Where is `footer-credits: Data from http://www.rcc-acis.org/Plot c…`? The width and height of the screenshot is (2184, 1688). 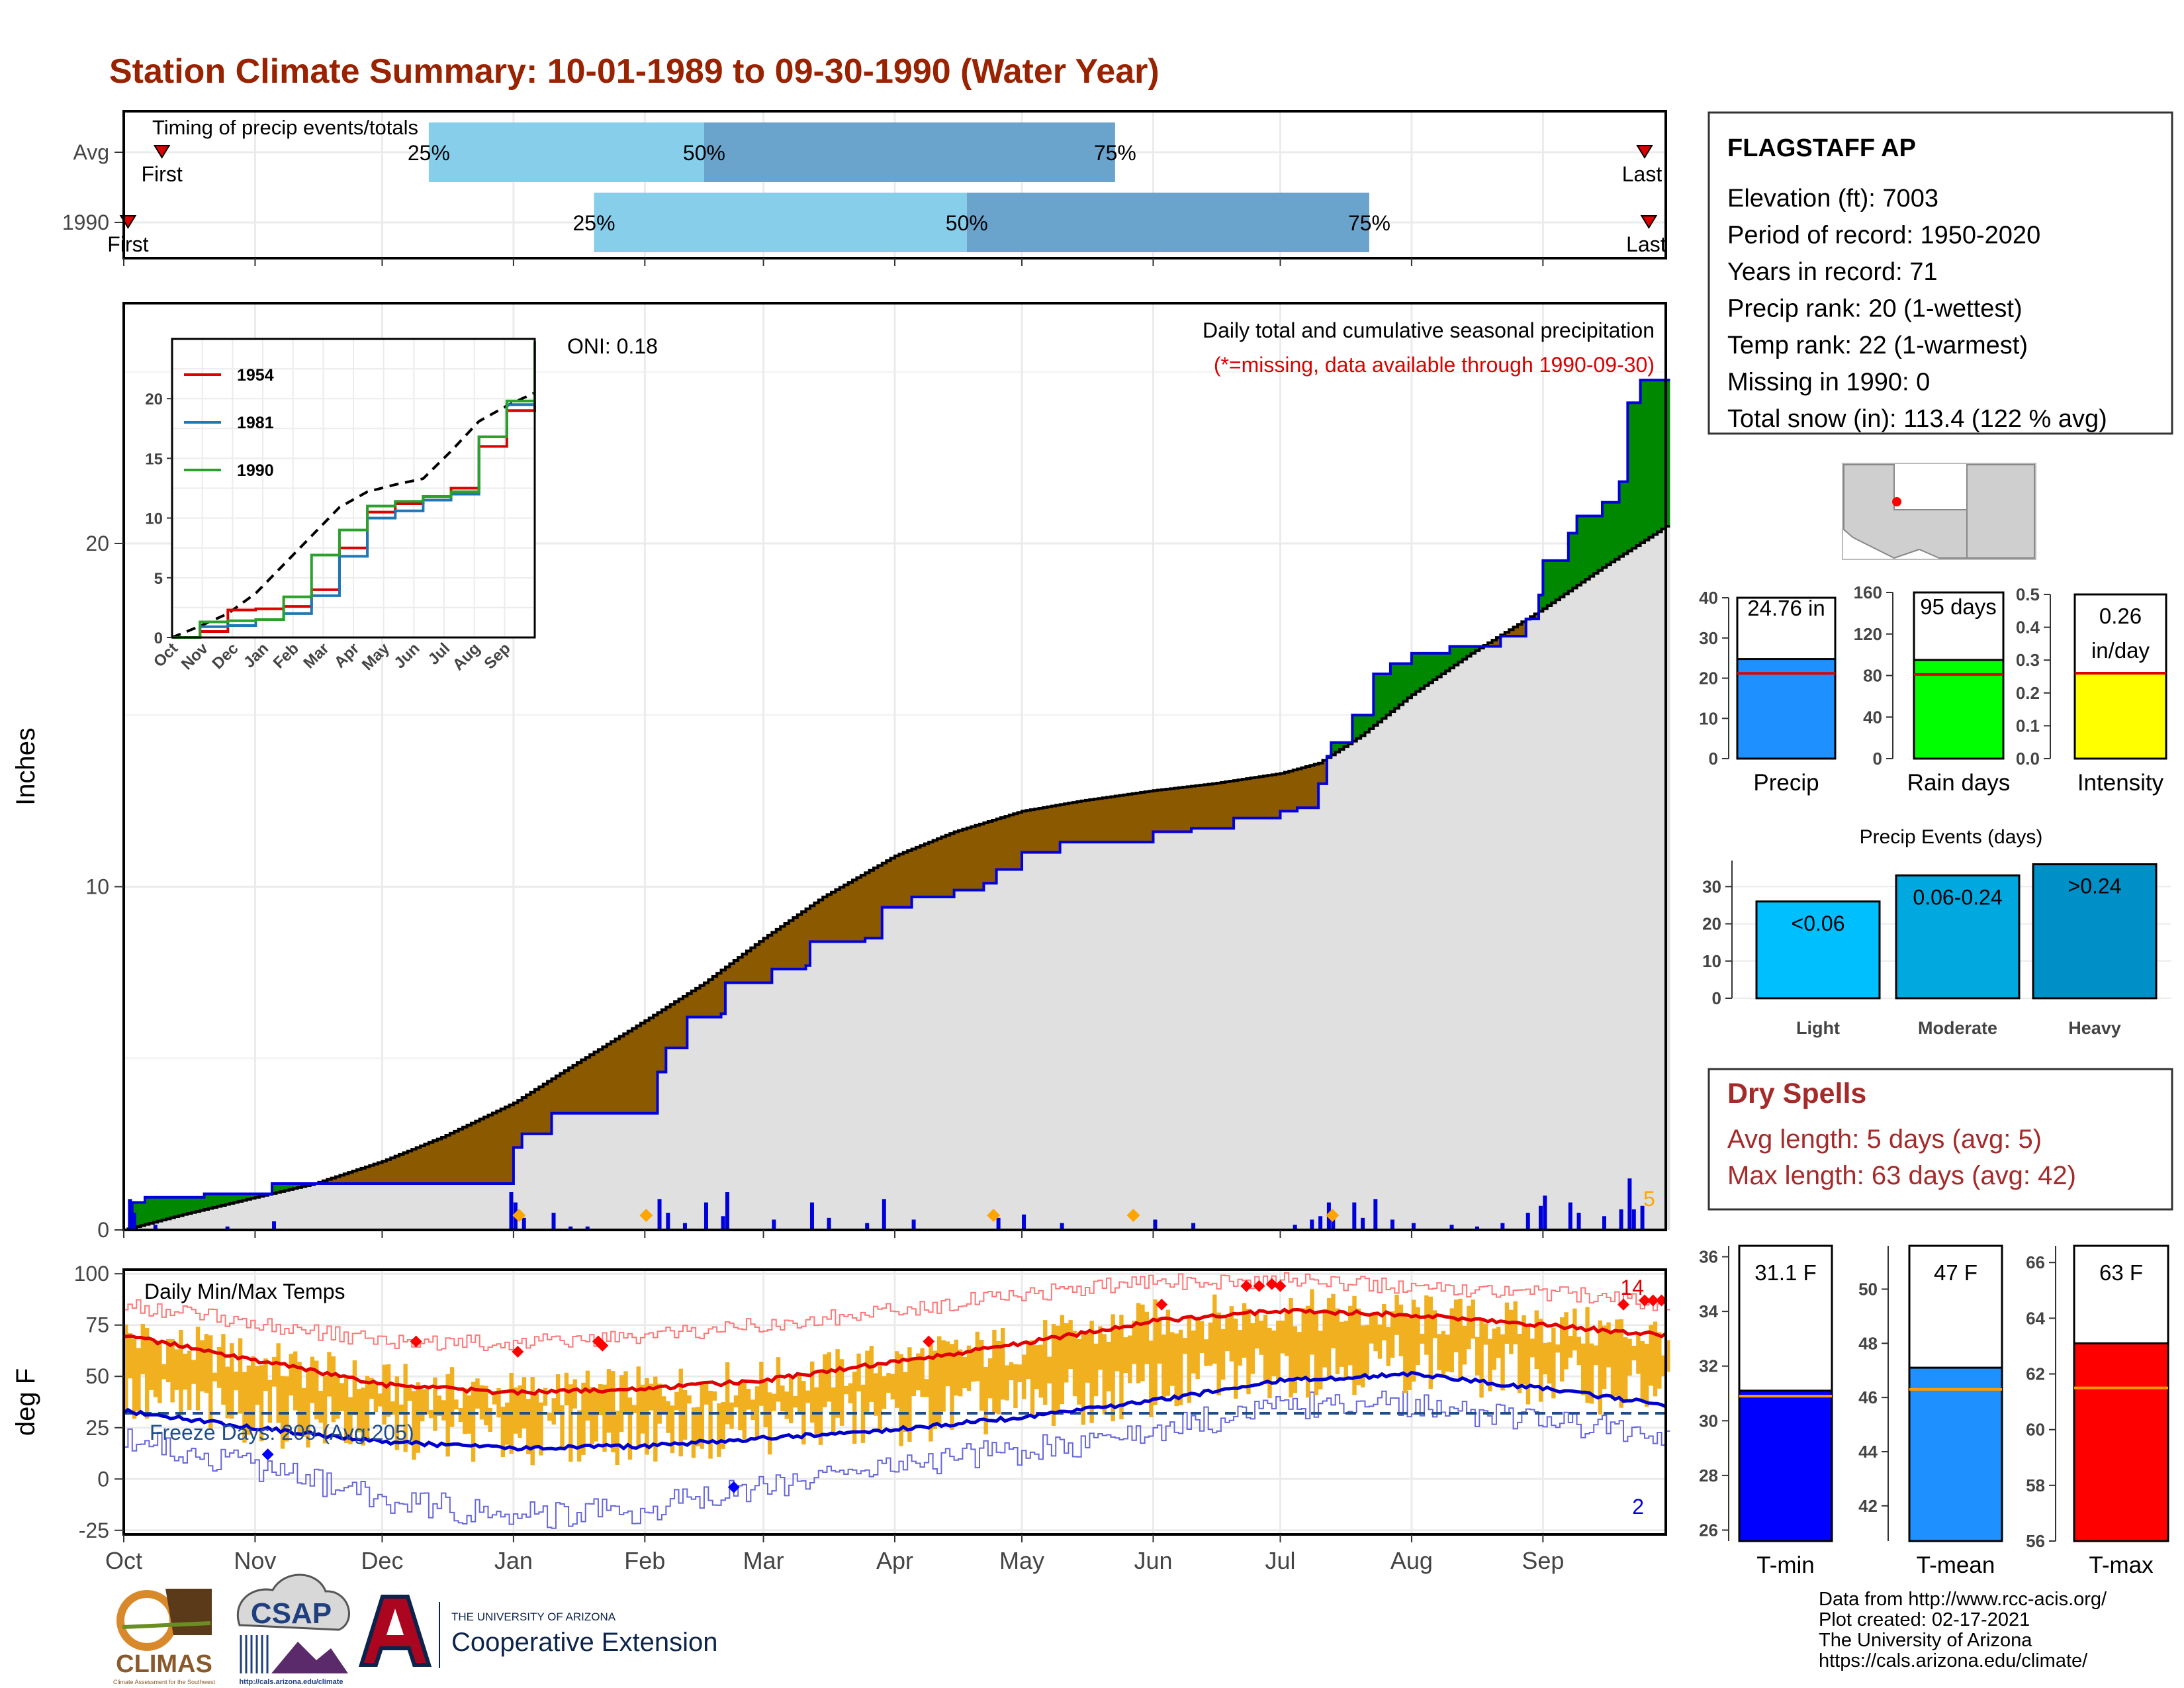 footer-credits: Data from http://www.rcc-acis.org/Plot c… is located at coordinates (1963, 1630).